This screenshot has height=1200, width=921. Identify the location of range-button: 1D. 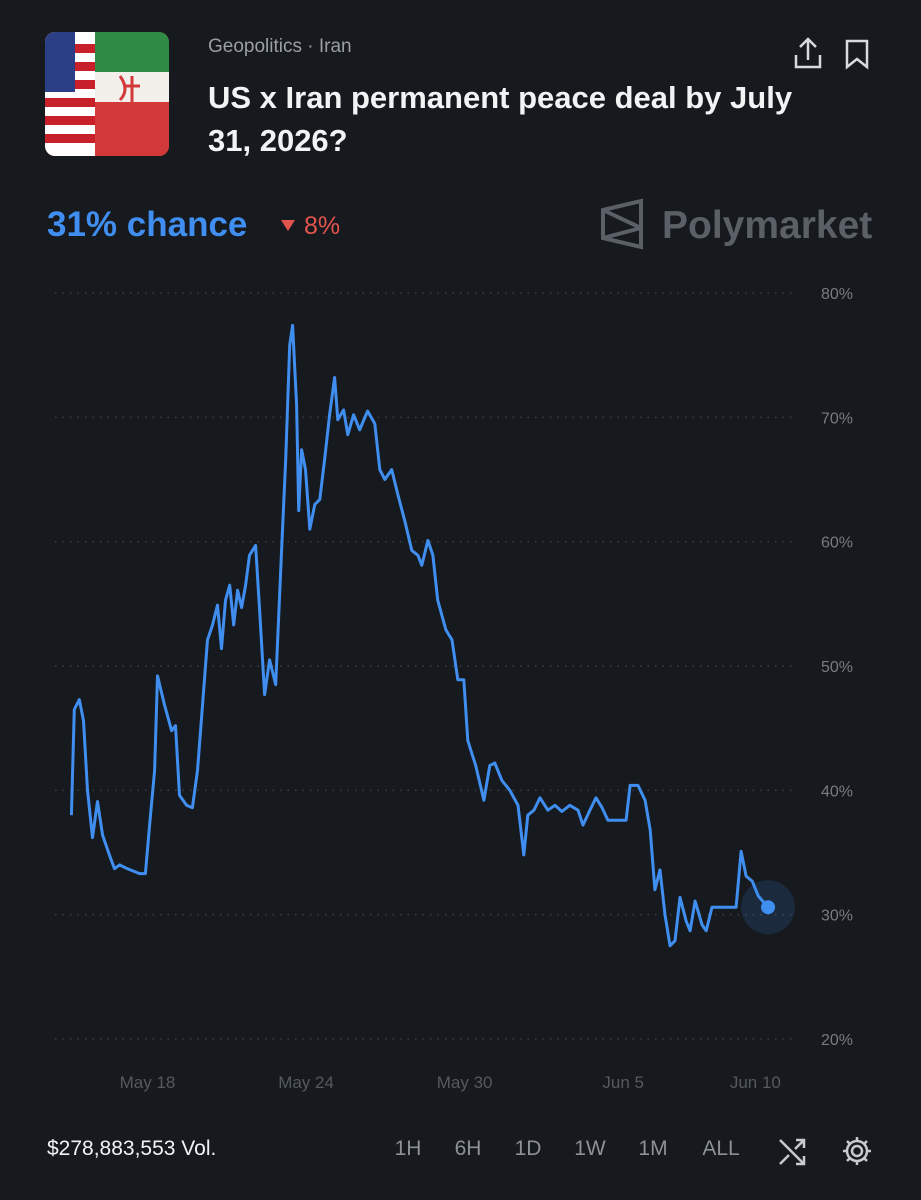
(528, 1148).